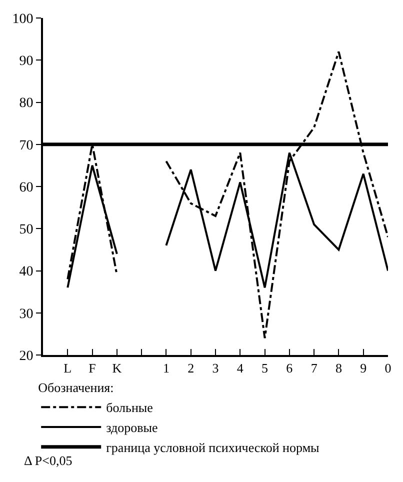  What do you see at coordinates (26, 272) in the screenshot?
I see `y-tick-label: 40` at bounding box center [26, 272].